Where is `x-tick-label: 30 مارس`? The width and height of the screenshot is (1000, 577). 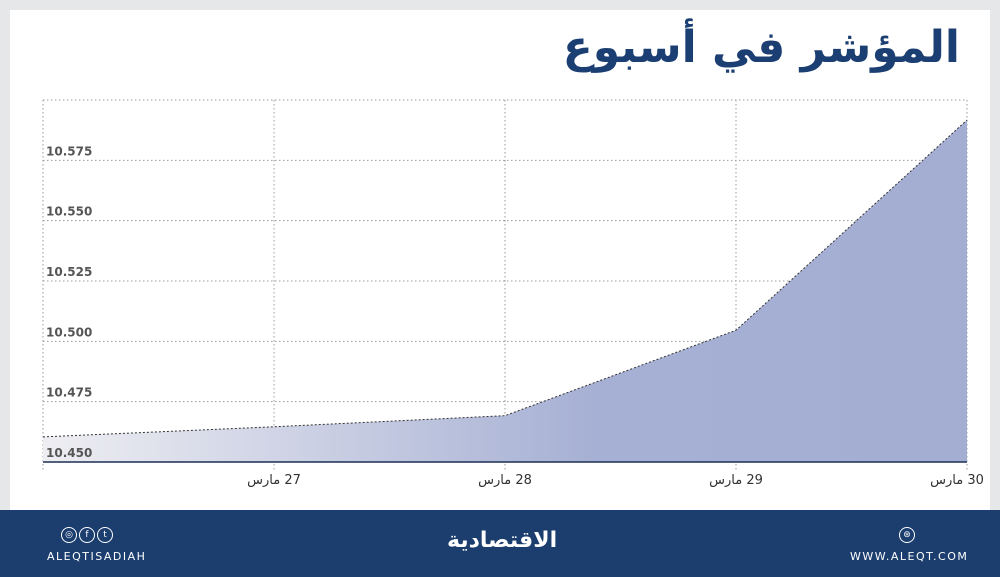
x-tick-label: 30 مارس is located at coordinates (957, 480).